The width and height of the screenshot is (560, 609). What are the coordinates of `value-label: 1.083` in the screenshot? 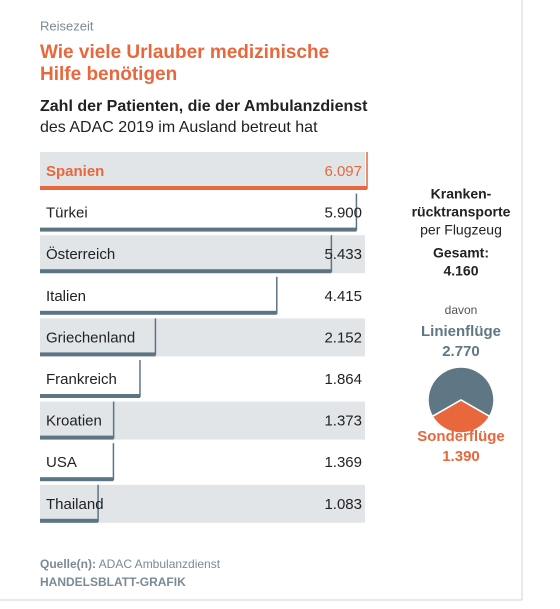 It's located at (343, 504).